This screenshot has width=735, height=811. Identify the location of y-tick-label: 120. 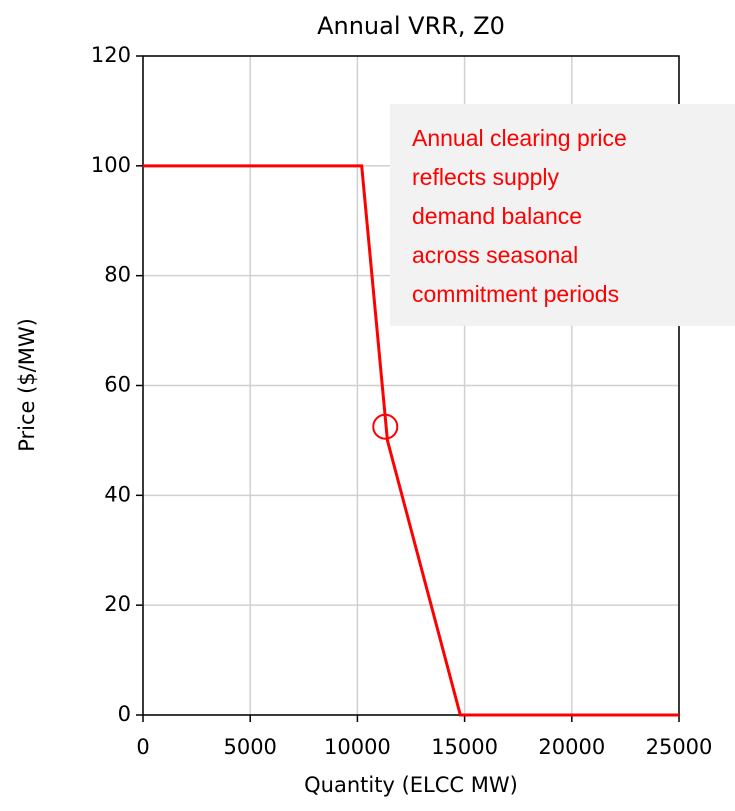
(111, 55).